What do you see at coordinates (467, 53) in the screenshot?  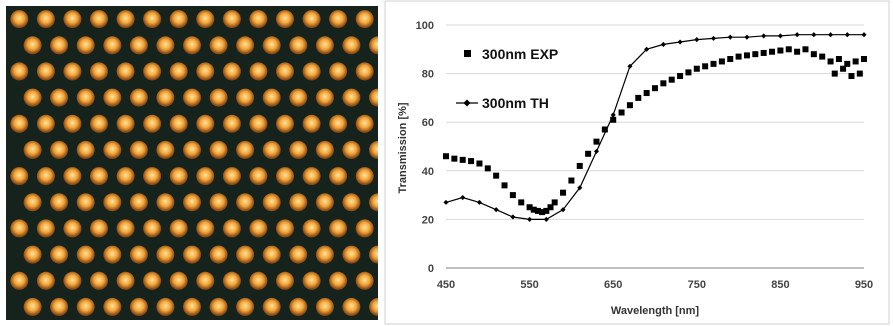 I see `legend-marker-exp` at bounding box center [467, 53].